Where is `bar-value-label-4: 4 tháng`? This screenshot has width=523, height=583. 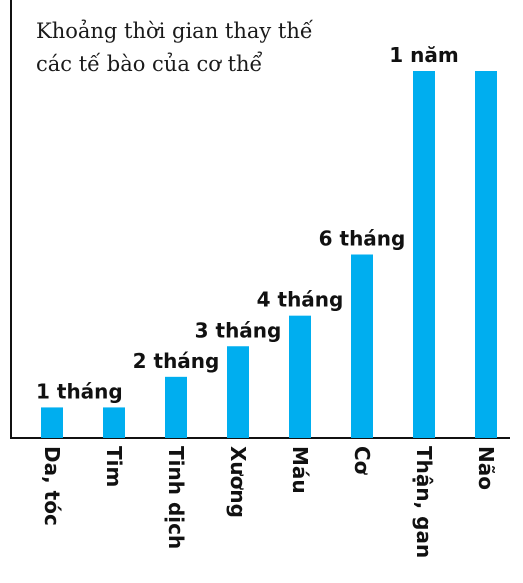 bar-value-label-4: 4 tháng is located at coordinates (300, 300).